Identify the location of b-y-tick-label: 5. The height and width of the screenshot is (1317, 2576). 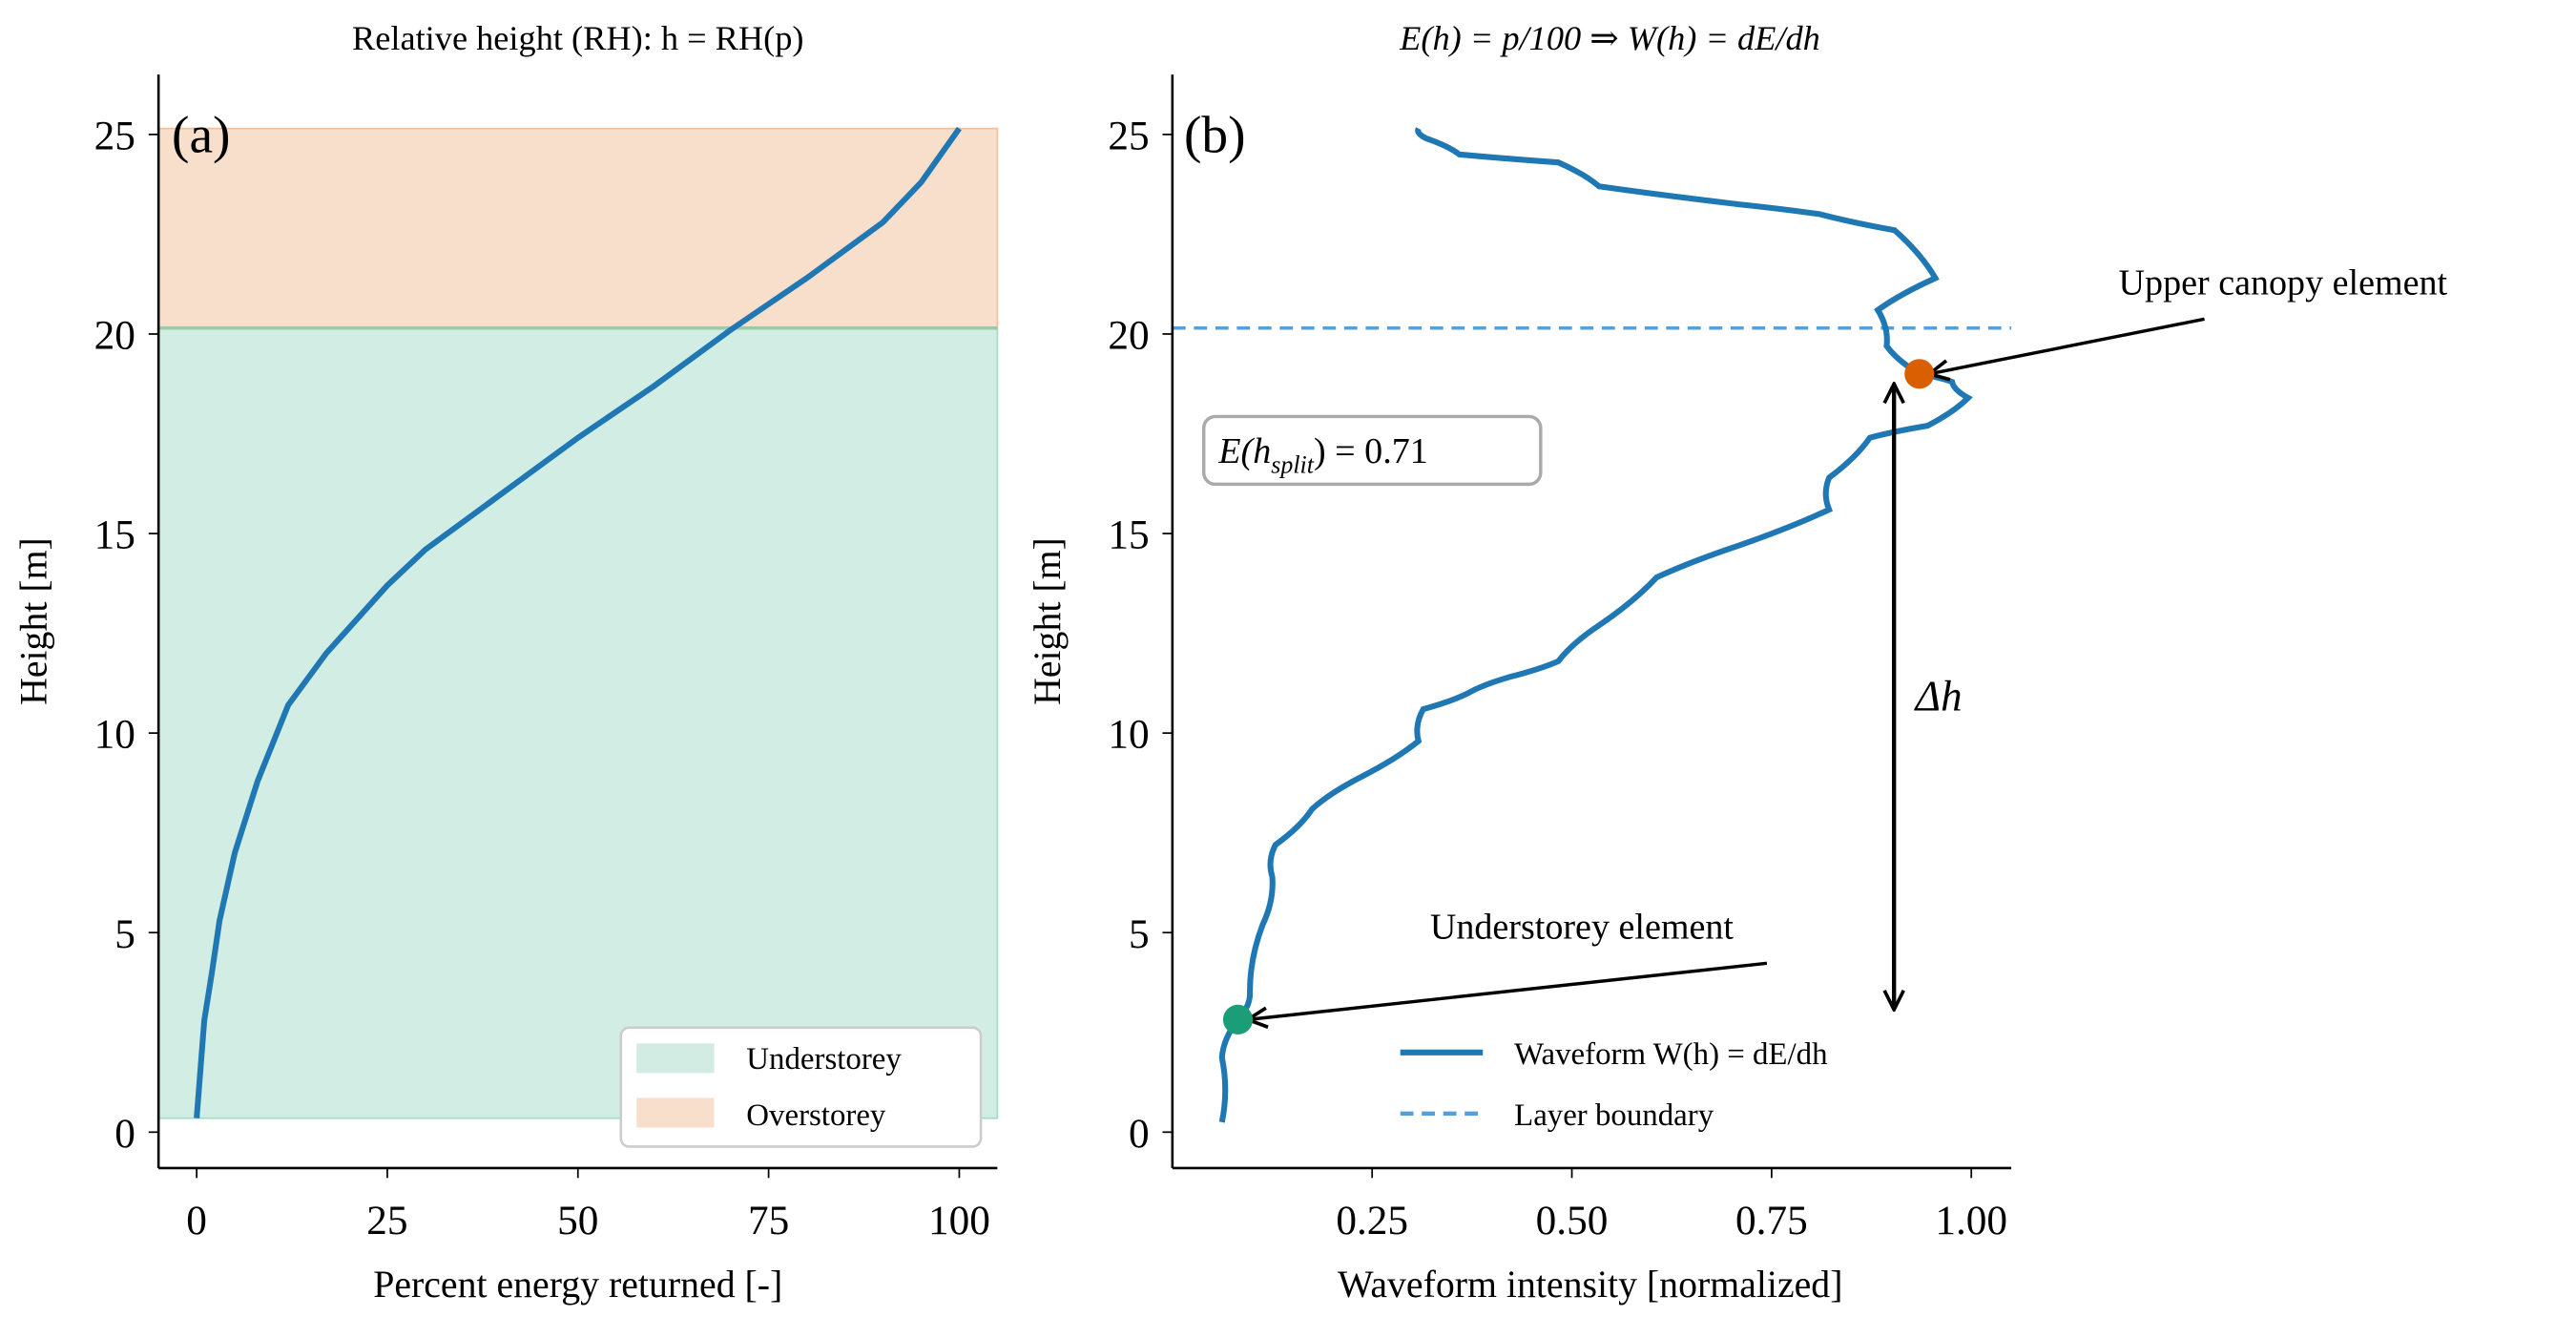
(1139, 934).